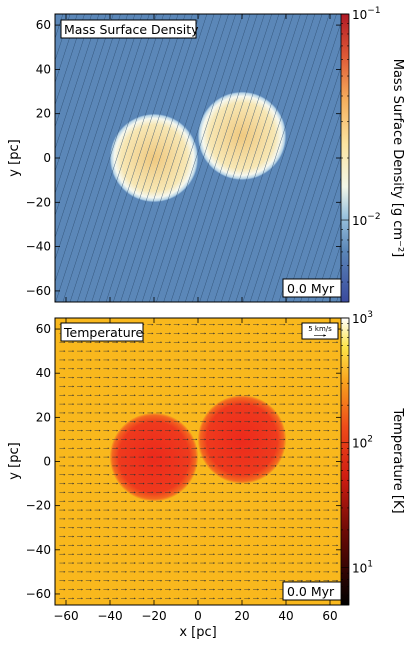  What do you see at coordinates (329, 616) in the screenshot?
I see `x-tick-label-60: 60` at bounding box center [329, 616].